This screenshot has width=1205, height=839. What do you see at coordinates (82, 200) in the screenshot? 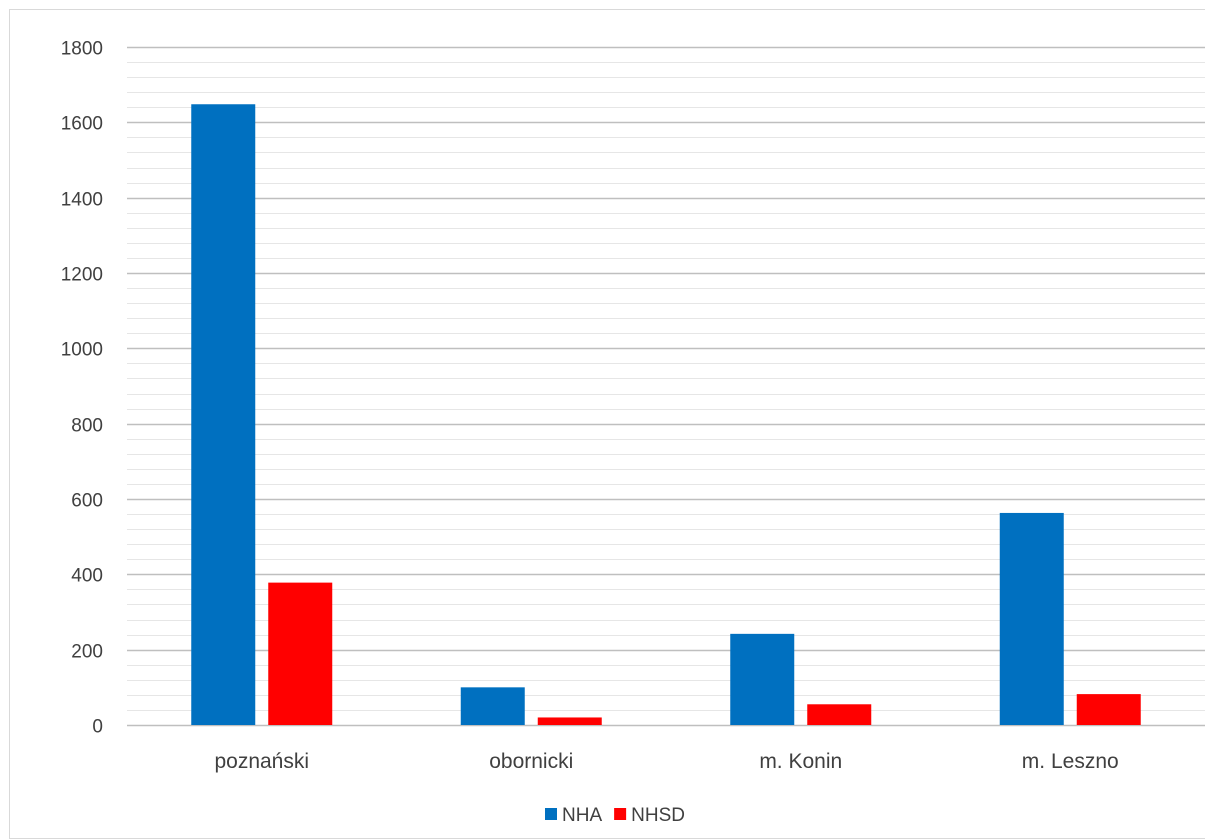
I see `y-tick-label: 1400` at bounding box center [82, 200].